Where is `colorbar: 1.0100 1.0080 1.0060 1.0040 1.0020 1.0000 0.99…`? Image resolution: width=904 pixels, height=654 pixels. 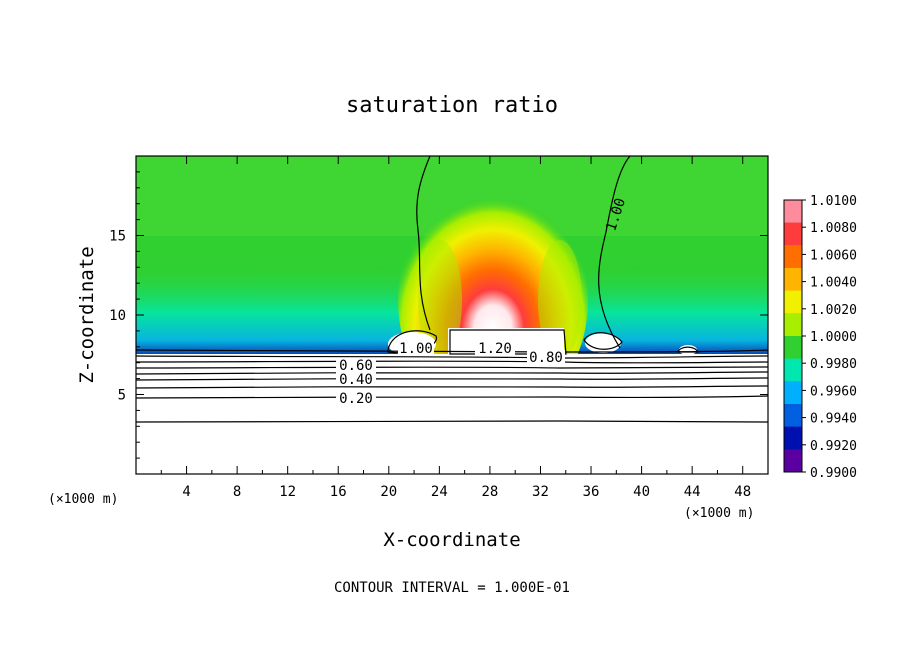
colorbar: 1.0100 1.0080 1.0060 1.0040 1.0020 1.0000 0.99… is located at coordinates (820, 337).